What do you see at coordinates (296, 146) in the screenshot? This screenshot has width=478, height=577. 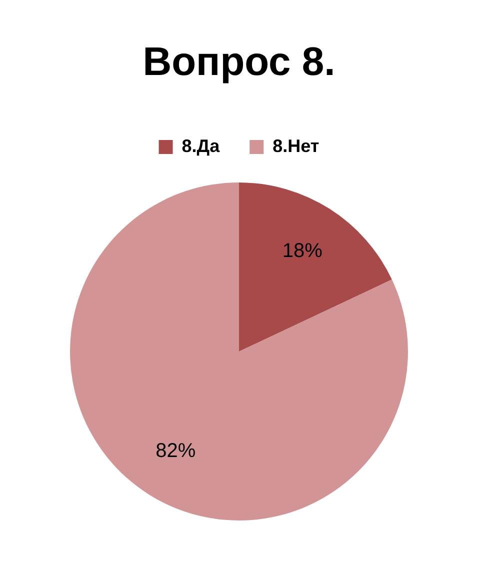 I see `legend-label: 8.Нет` at bounding box center [296, 146].